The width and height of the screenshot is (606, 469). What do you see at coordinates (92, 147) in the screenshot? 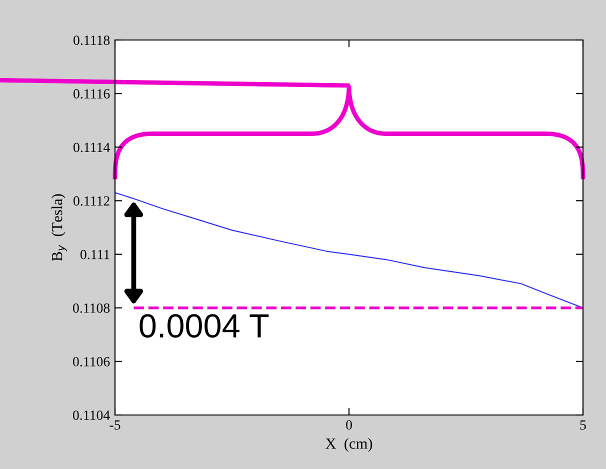
I see `y-tick-label: 0.1114` at bounding box center [92, 147].